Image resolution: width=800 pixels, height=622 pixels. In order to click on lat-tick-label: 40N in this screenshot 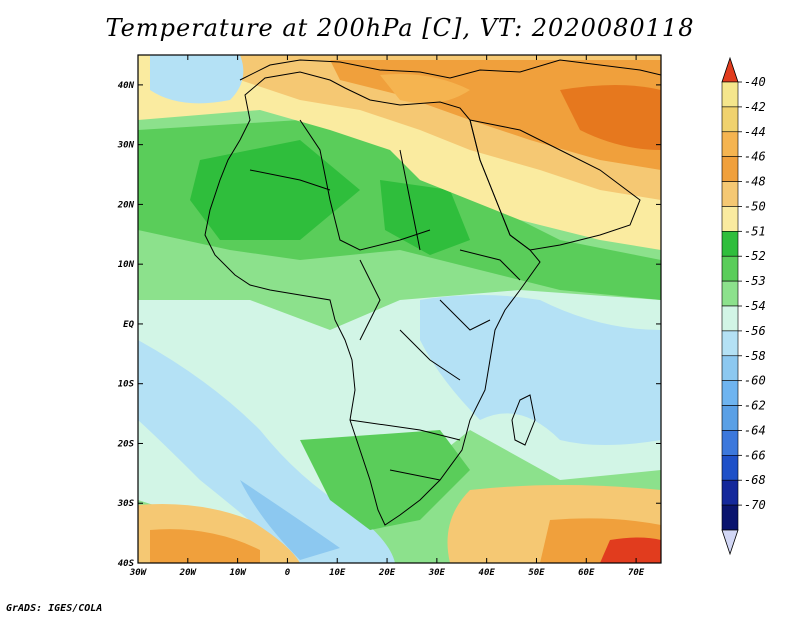, I will do `click(126, 86)`.